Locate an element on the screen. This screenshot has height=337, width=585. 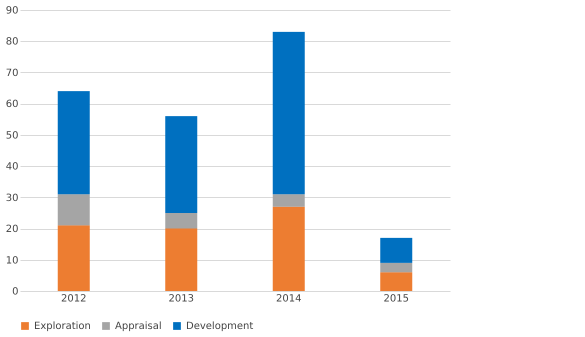
legend-label: Development is located at coordinates (220, 326).